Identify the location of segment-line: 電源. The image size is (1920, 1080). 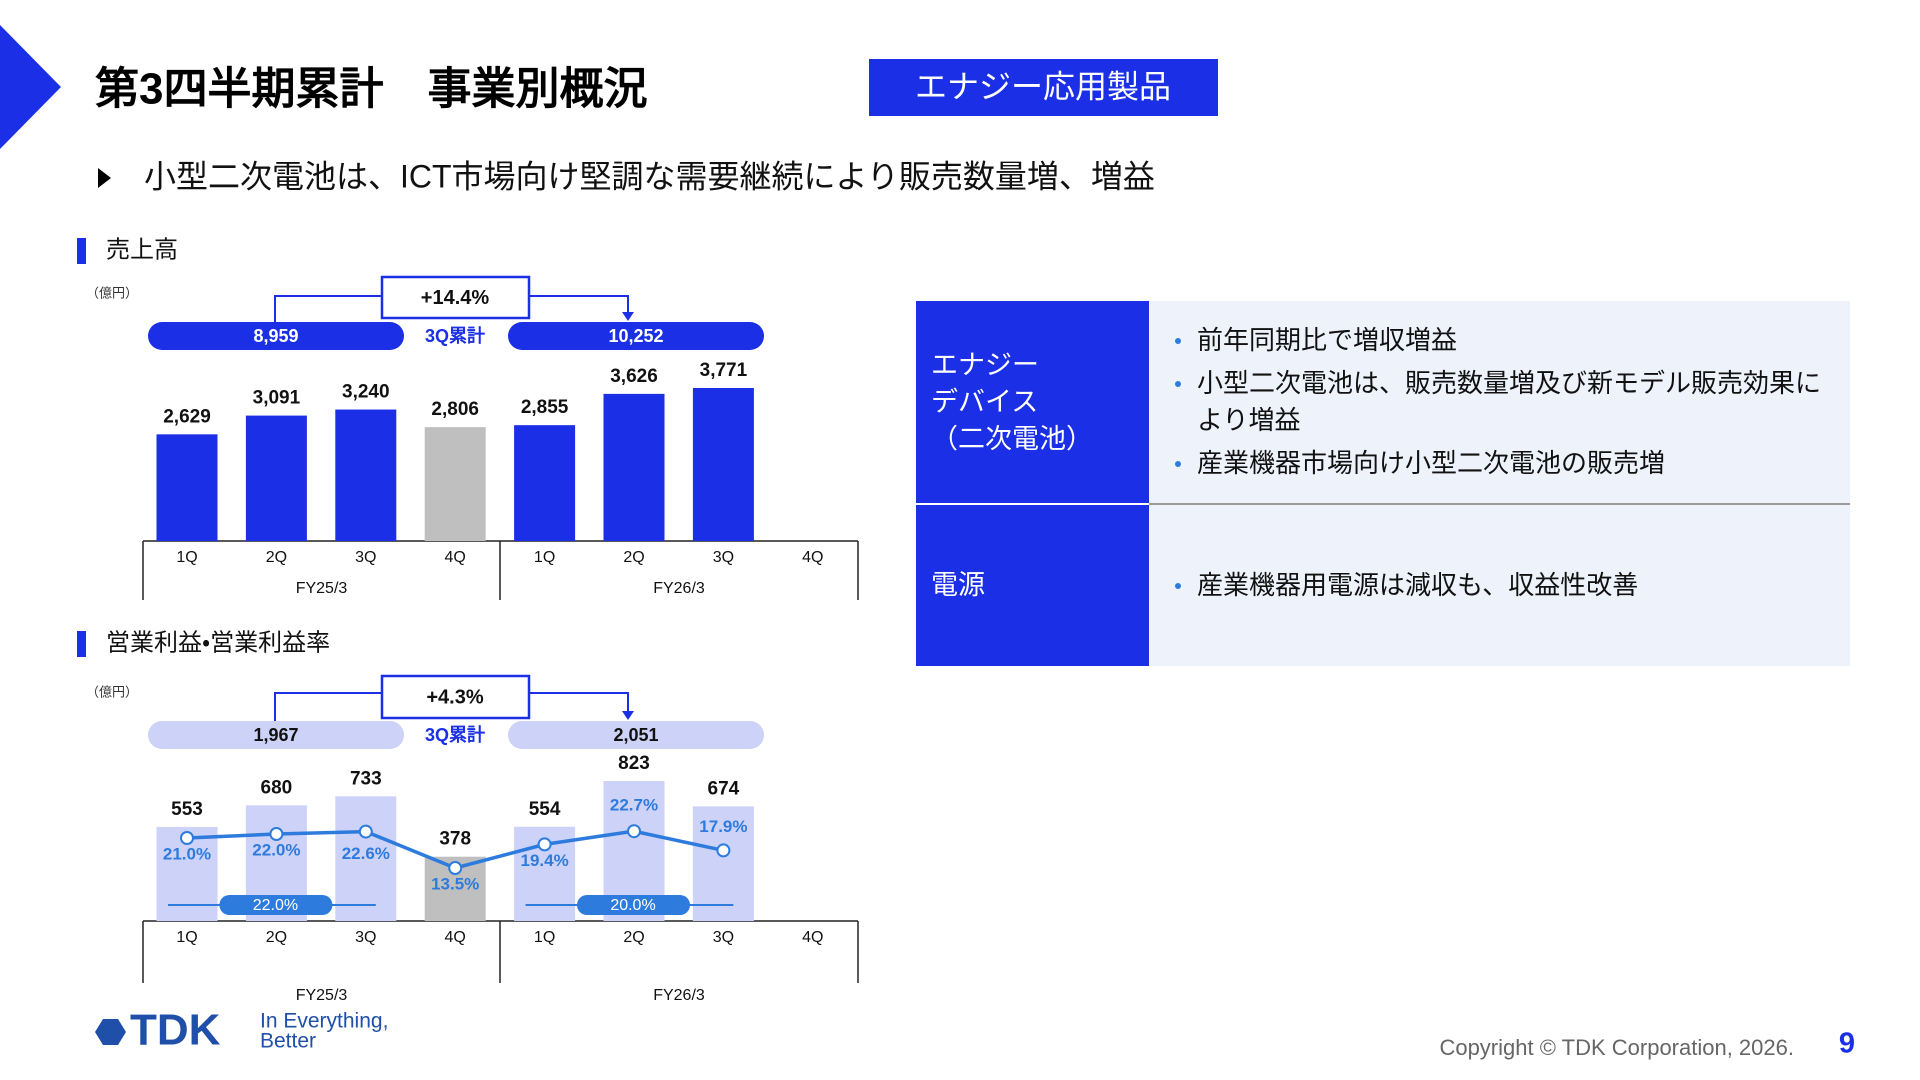
(958, 585).